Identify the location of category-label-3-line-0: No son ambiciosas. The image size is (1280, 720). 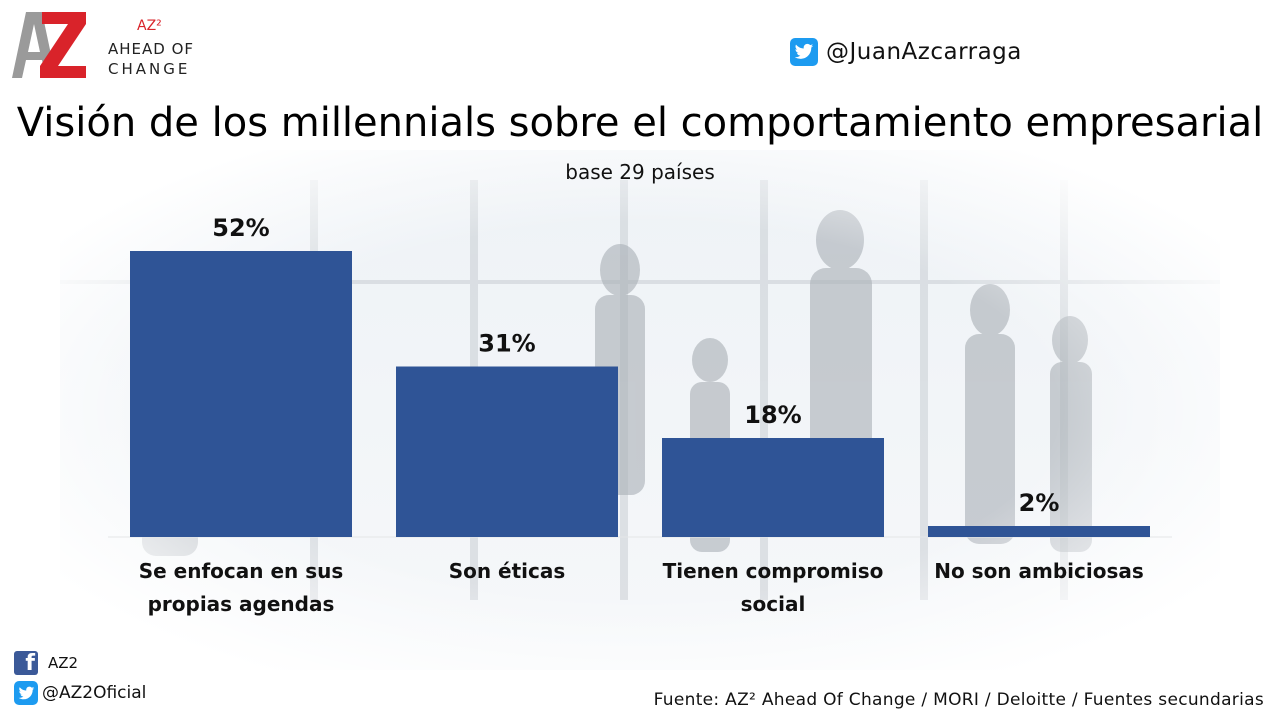
(1039, 571).